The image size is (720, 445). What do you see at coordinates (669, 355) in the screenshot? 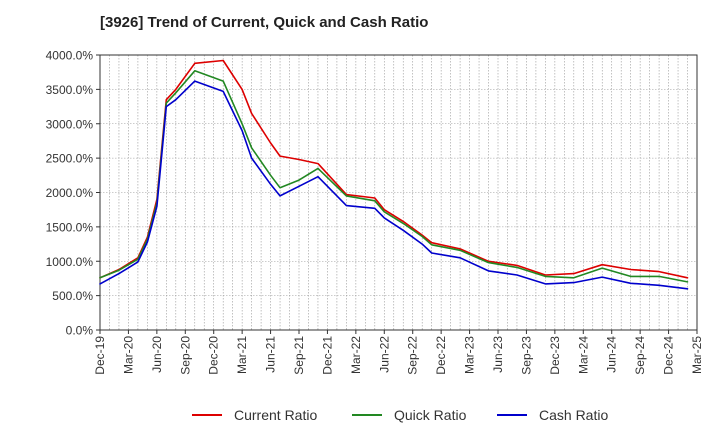
I see `x-tick-label: Dec-24` at bounding box center [669, 355].